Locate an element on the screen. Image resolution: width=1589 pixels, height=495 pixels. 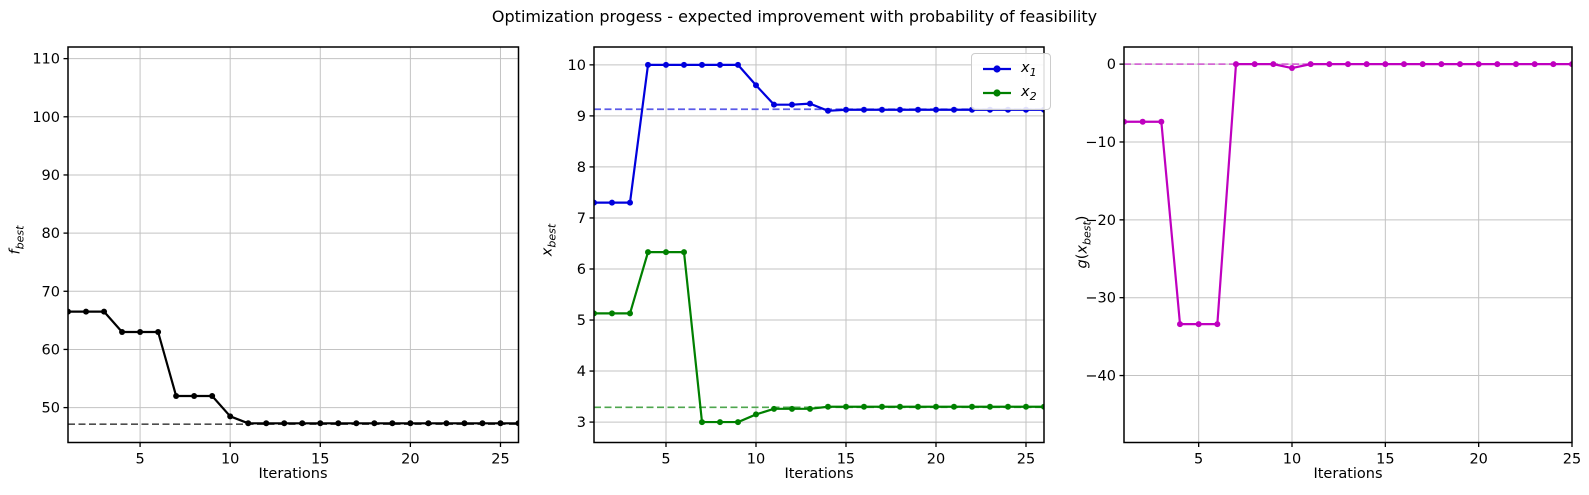
f-best-series is located at coordinates (293, 367).